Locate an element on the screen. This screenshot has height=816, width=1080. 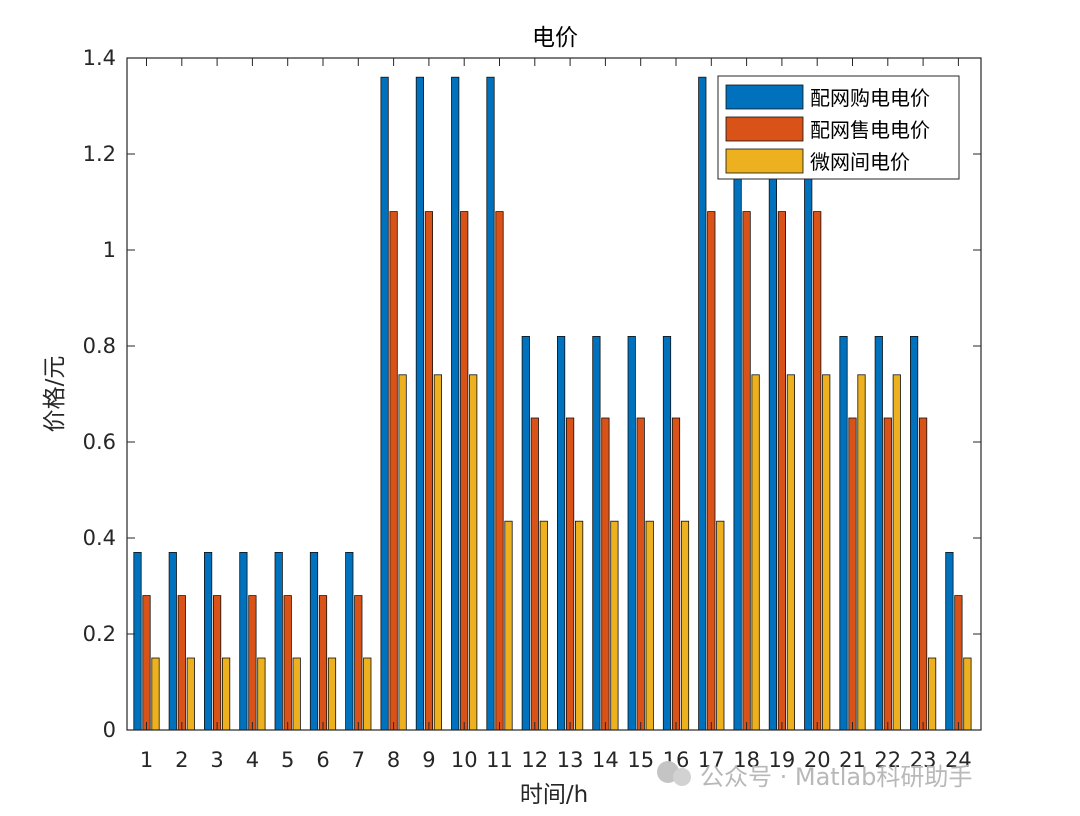
x-tick-label: 2 is located at coordinates (181, 760).